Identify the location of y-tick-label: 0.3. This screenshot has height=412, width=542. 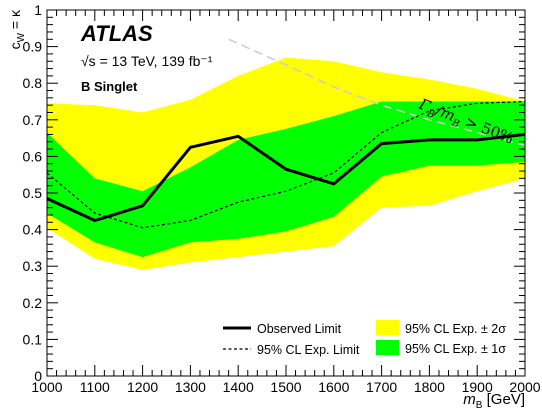
(33, 266).